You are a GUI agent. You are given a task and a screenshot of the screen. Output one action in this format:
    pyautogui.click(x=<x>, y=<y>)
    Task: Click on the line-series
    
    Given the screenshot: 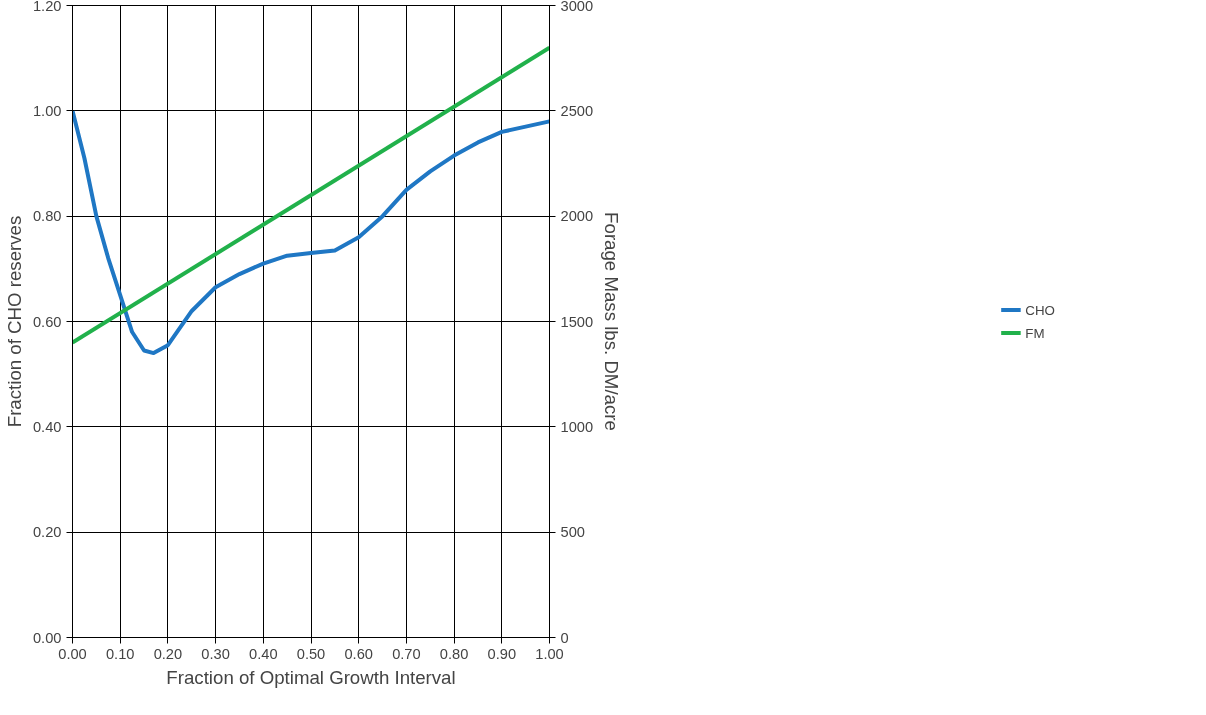 What is the action you would take?
    pyautogui.click(x=311, y=232)
    